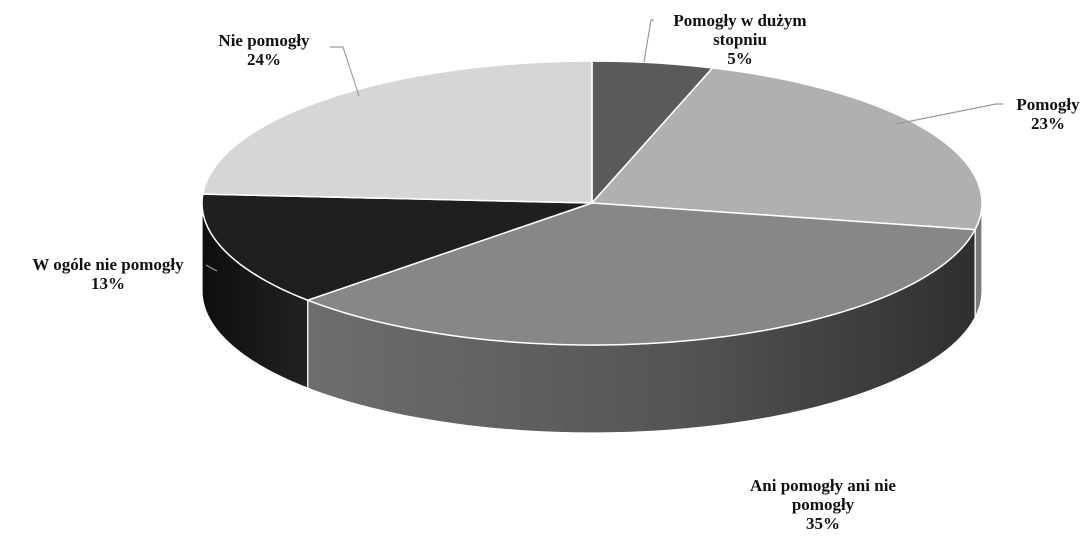 Image resolution: width=1091 pixels, height=546 pixels. I want to click on data-label-0: Pomogły w dużym stopniu 5%, so click(739, 39).